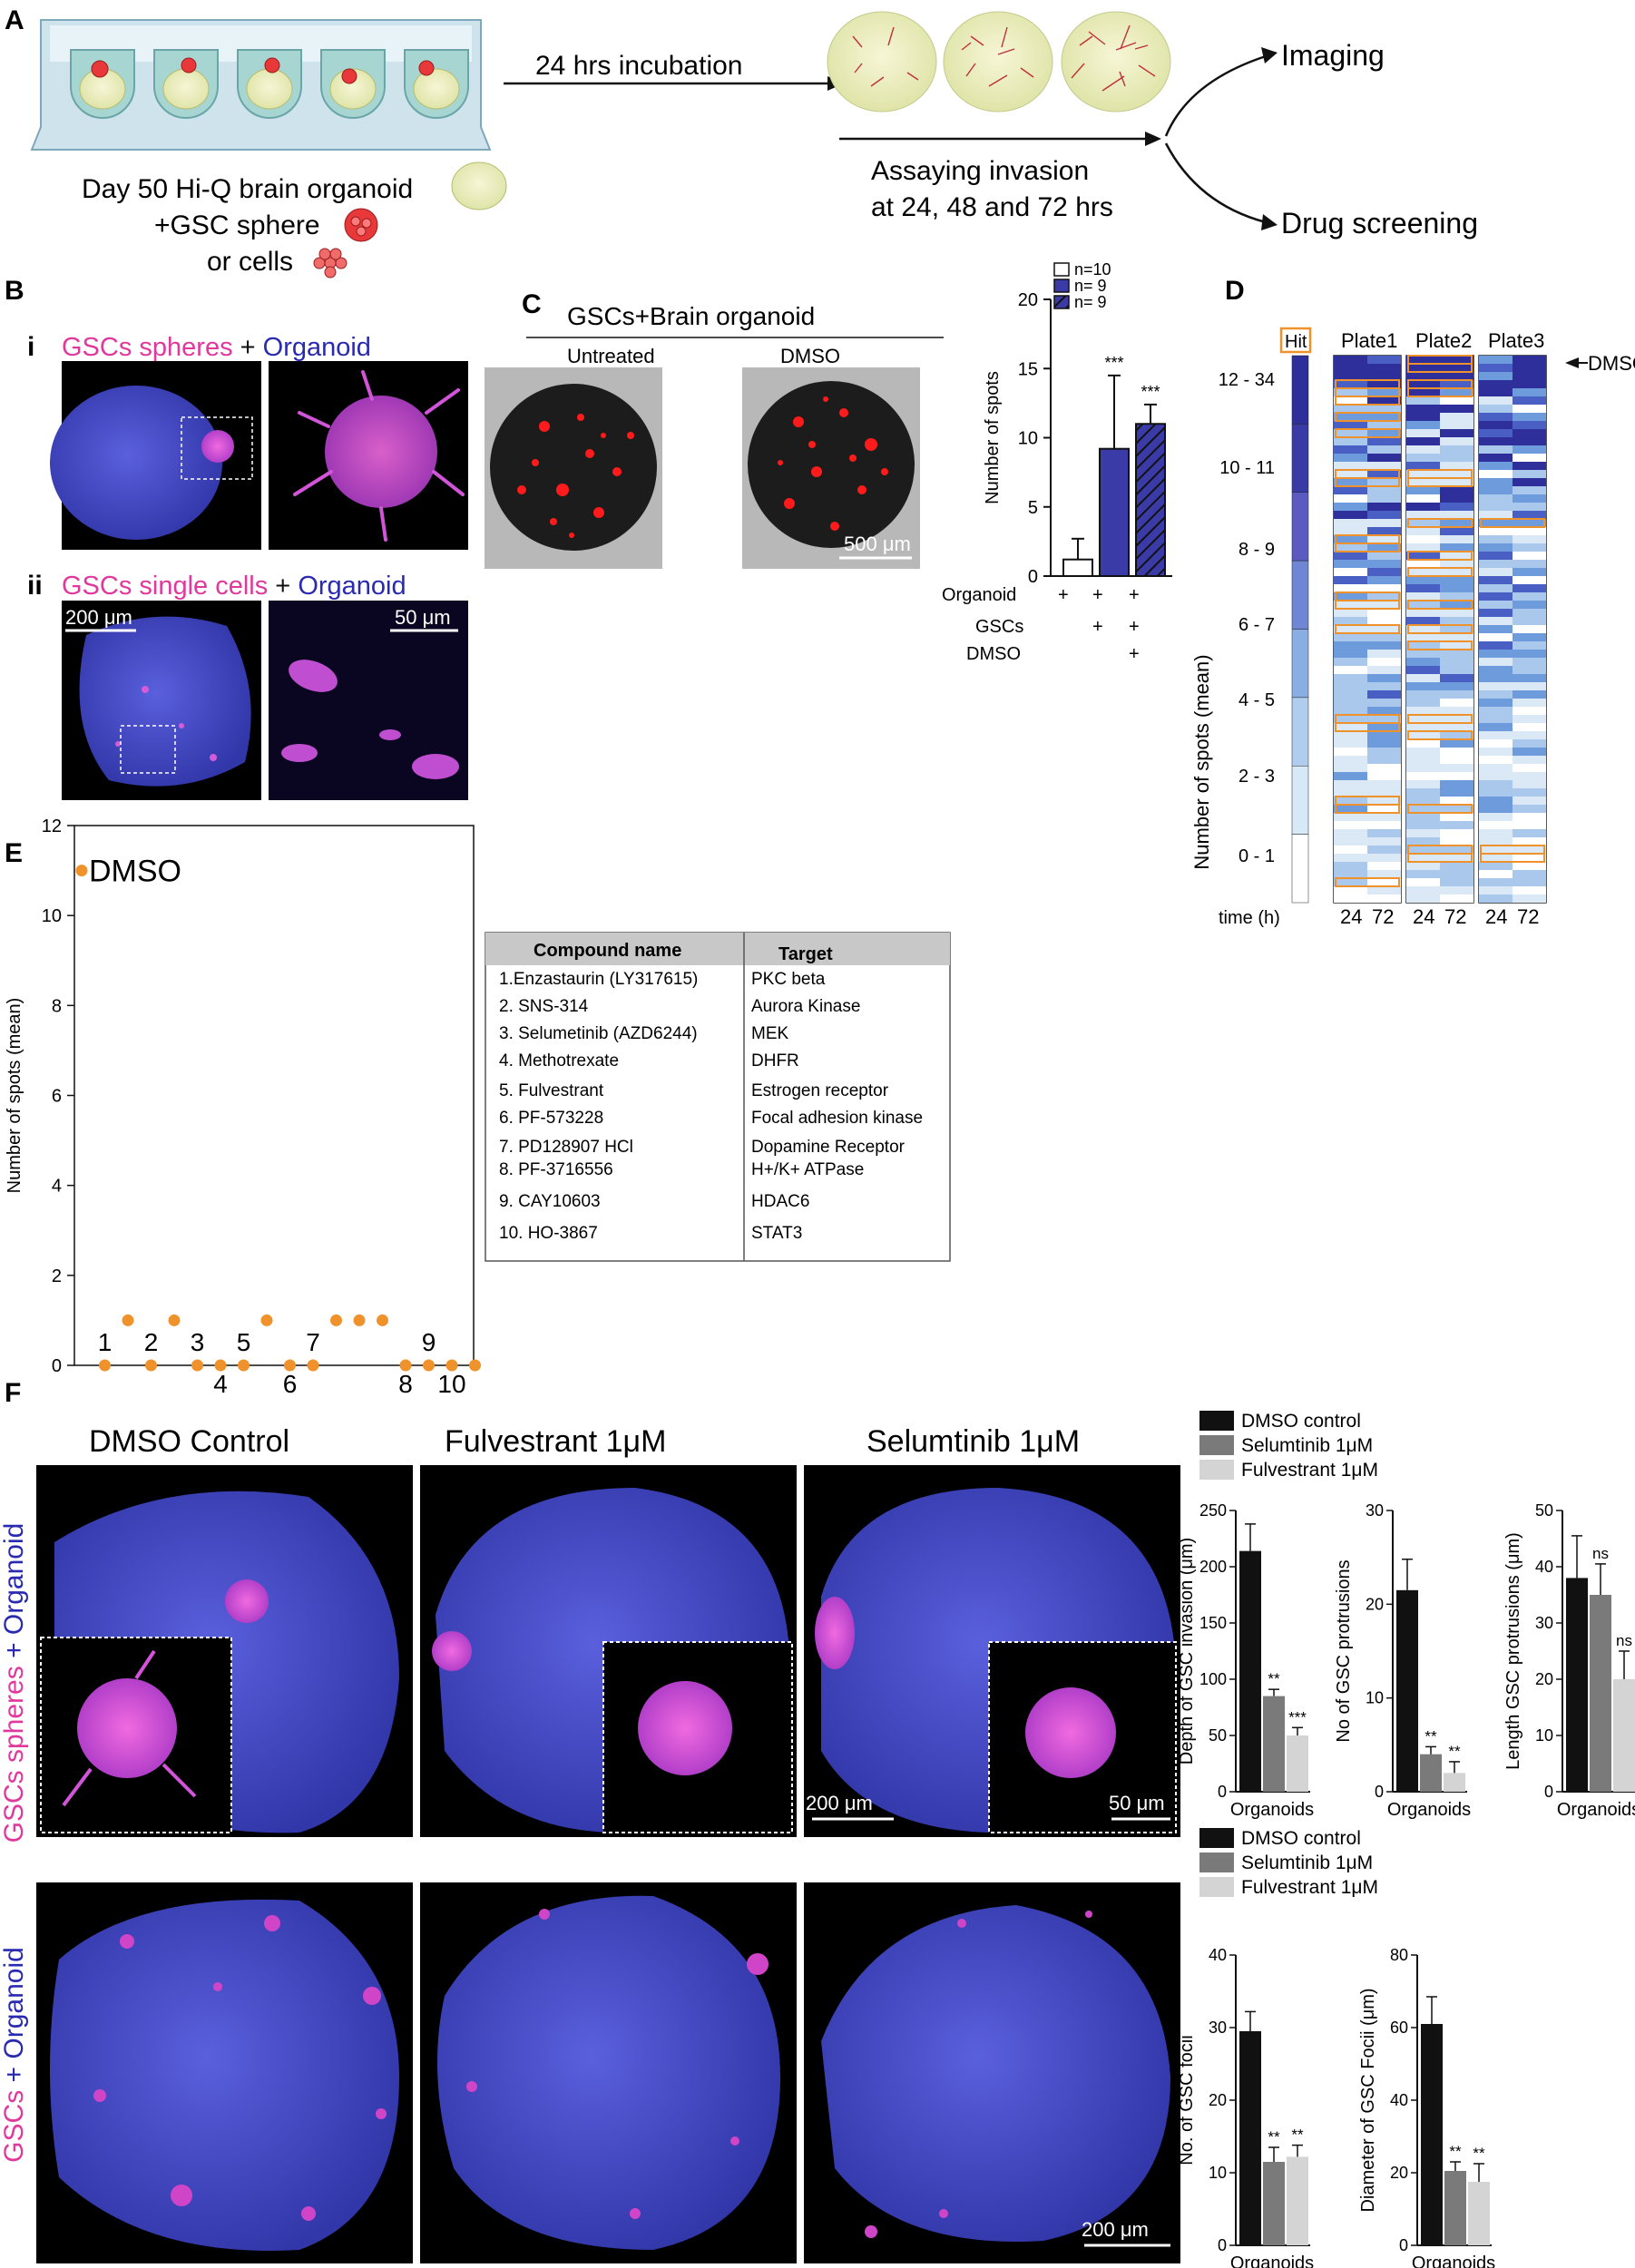 This screenshot has height=2268, width=1635. I want to click on row-label-spheres: GSCs spheres + Organoid, so click(15, 1683).